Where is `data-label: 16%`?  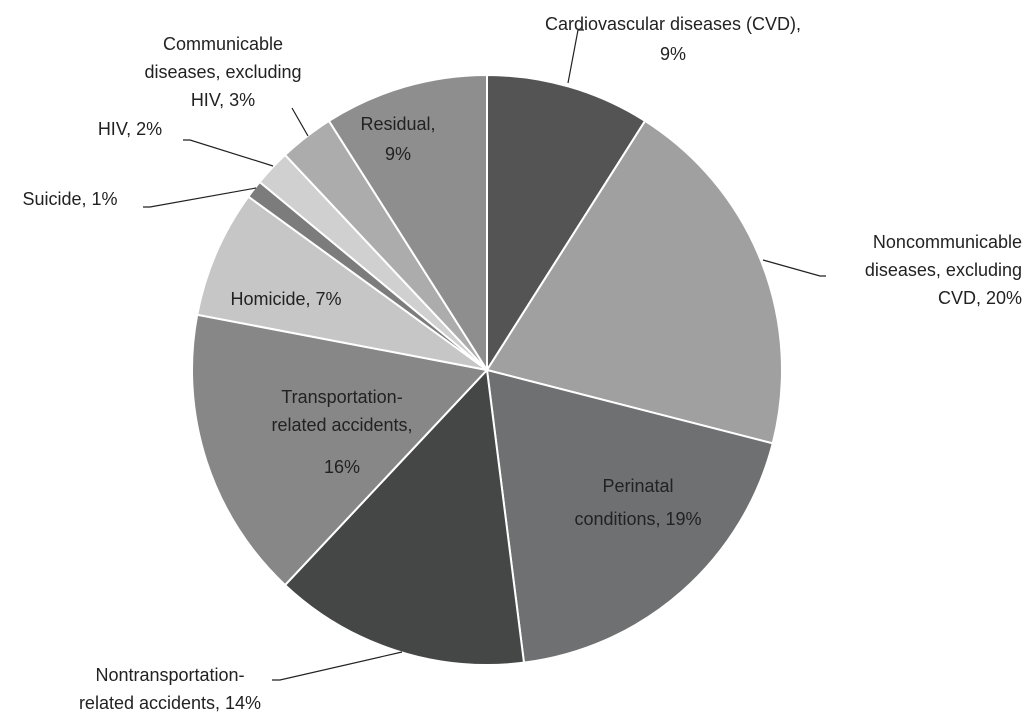 data-label: 16% is located at coordinates (342, 467).